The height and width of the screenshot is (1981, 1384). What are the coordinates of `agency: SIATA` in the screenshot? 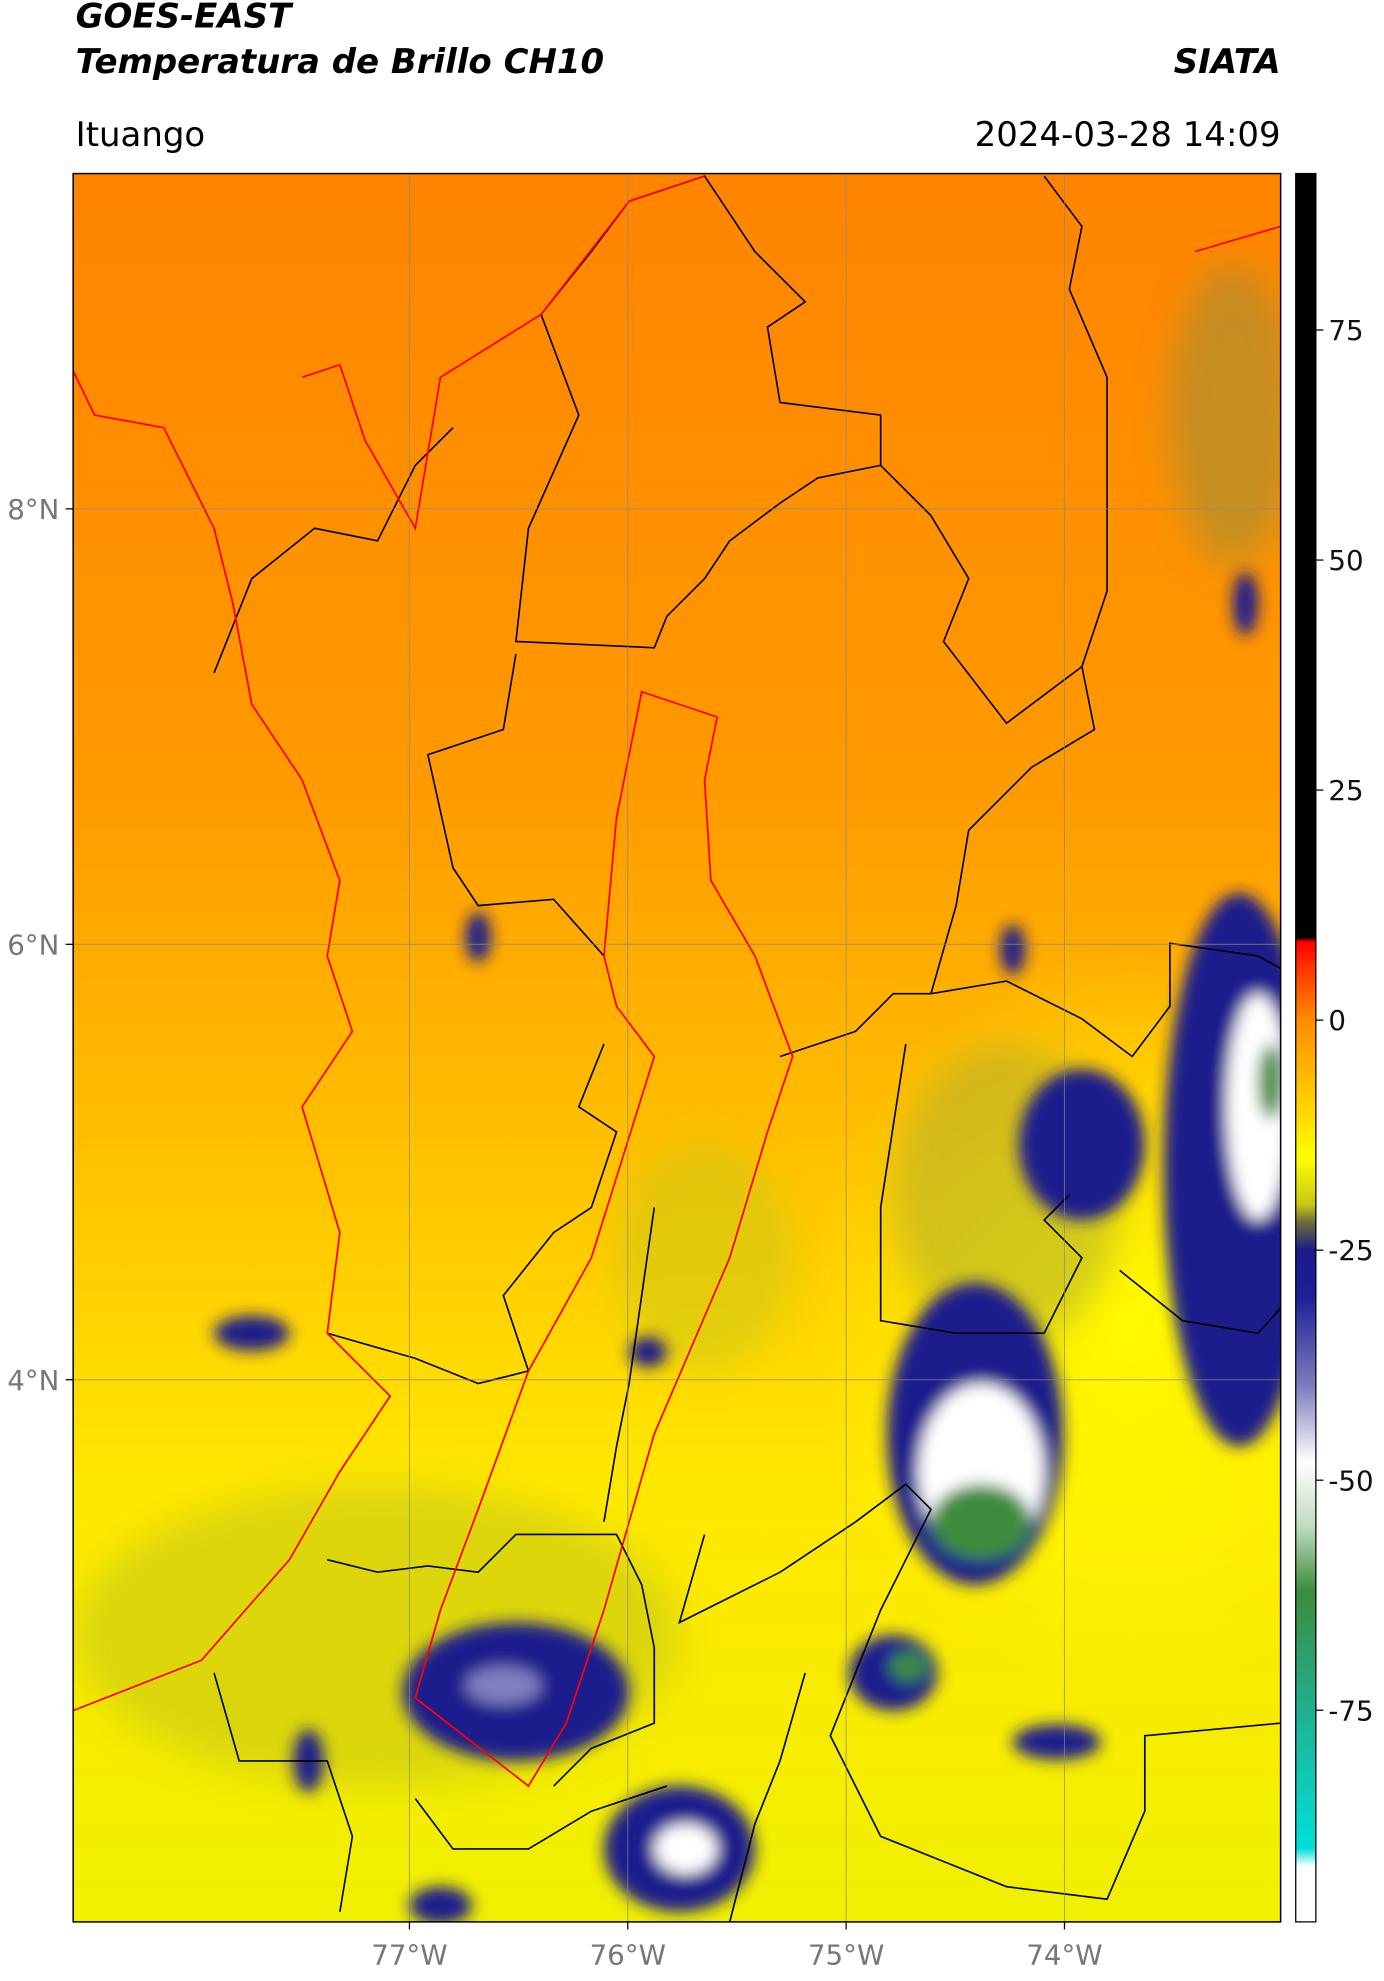 It's located at (1227, 62).